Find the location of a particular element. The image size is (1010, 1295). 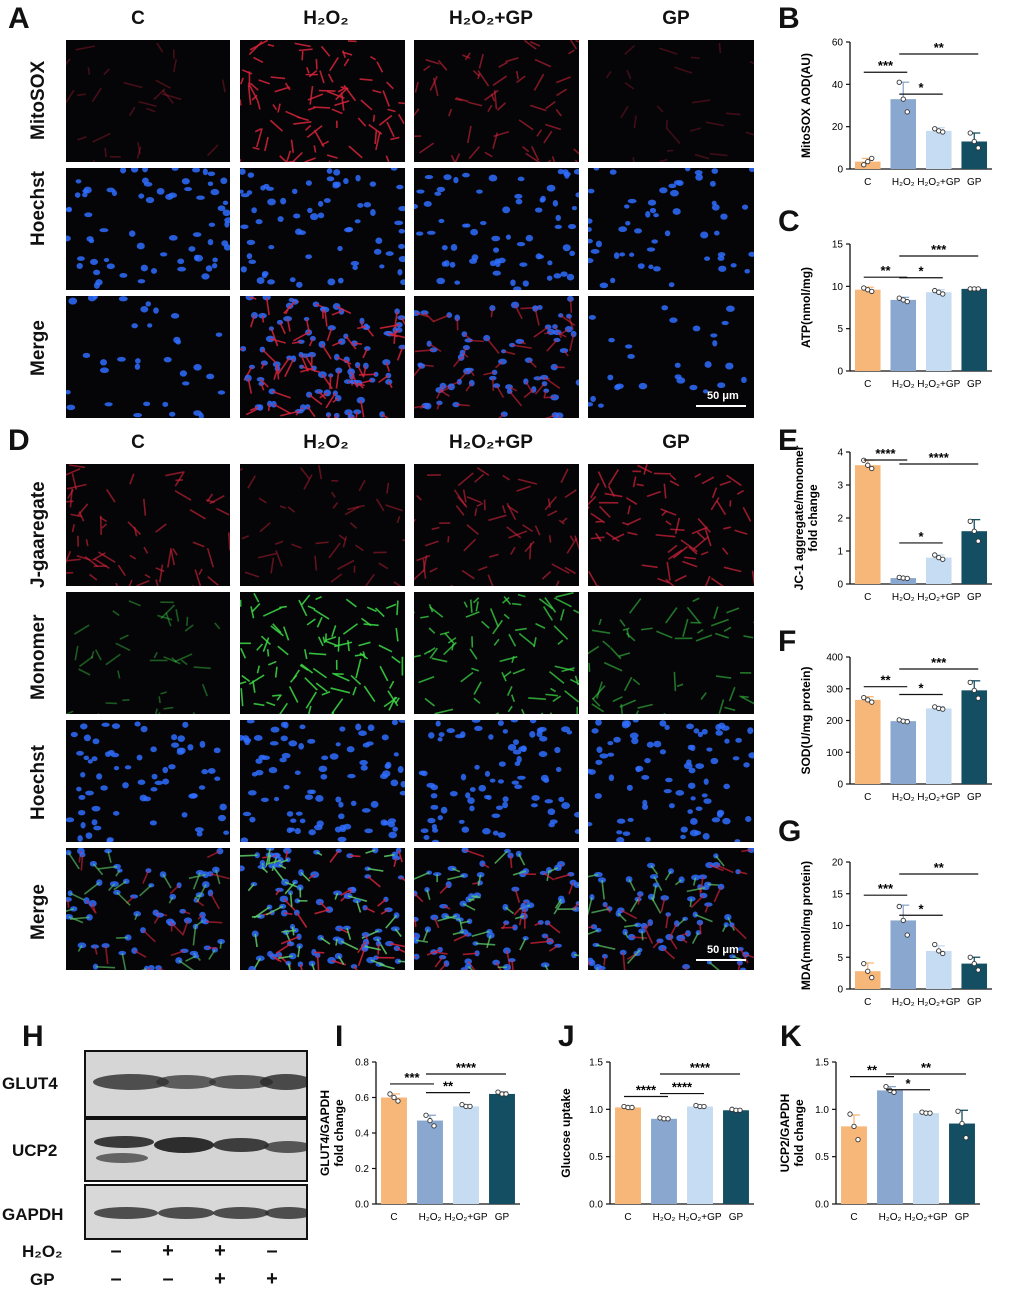

y-tick-label: 400 is located at coordinates (834, 658).